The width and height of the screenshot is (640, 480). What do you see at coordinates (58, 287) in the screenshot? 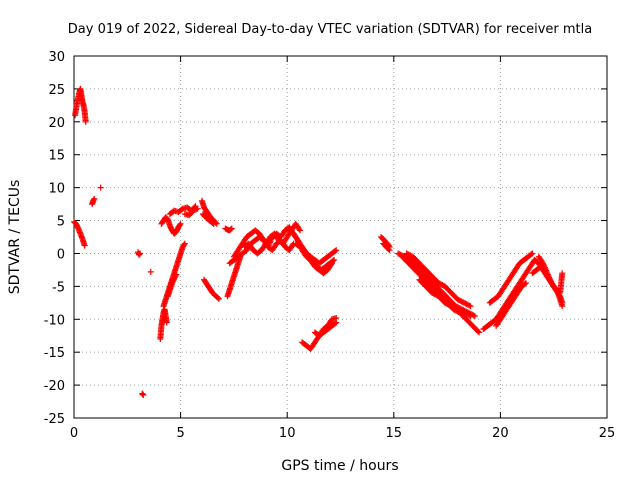
I see `y-tick-label: -5` at bounding box center [58, 287].